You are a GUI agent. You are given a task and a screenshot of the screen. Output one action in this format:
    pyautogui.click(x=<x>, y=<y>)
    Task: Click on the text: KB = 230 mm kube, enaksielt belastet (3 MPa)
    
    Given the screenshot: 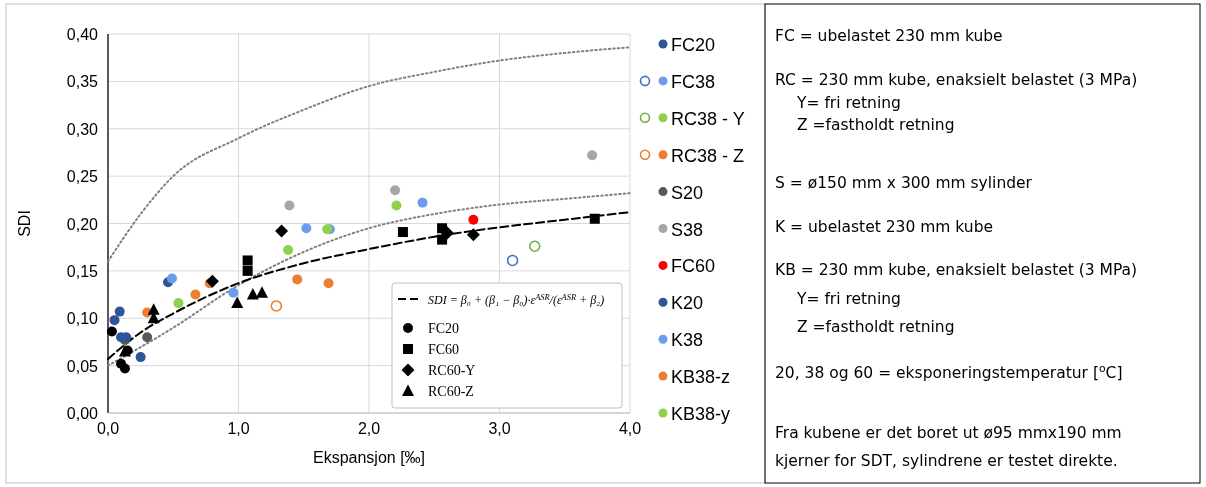 What is the action you would take?
    pyautogui.click(x=956, y=270)
    